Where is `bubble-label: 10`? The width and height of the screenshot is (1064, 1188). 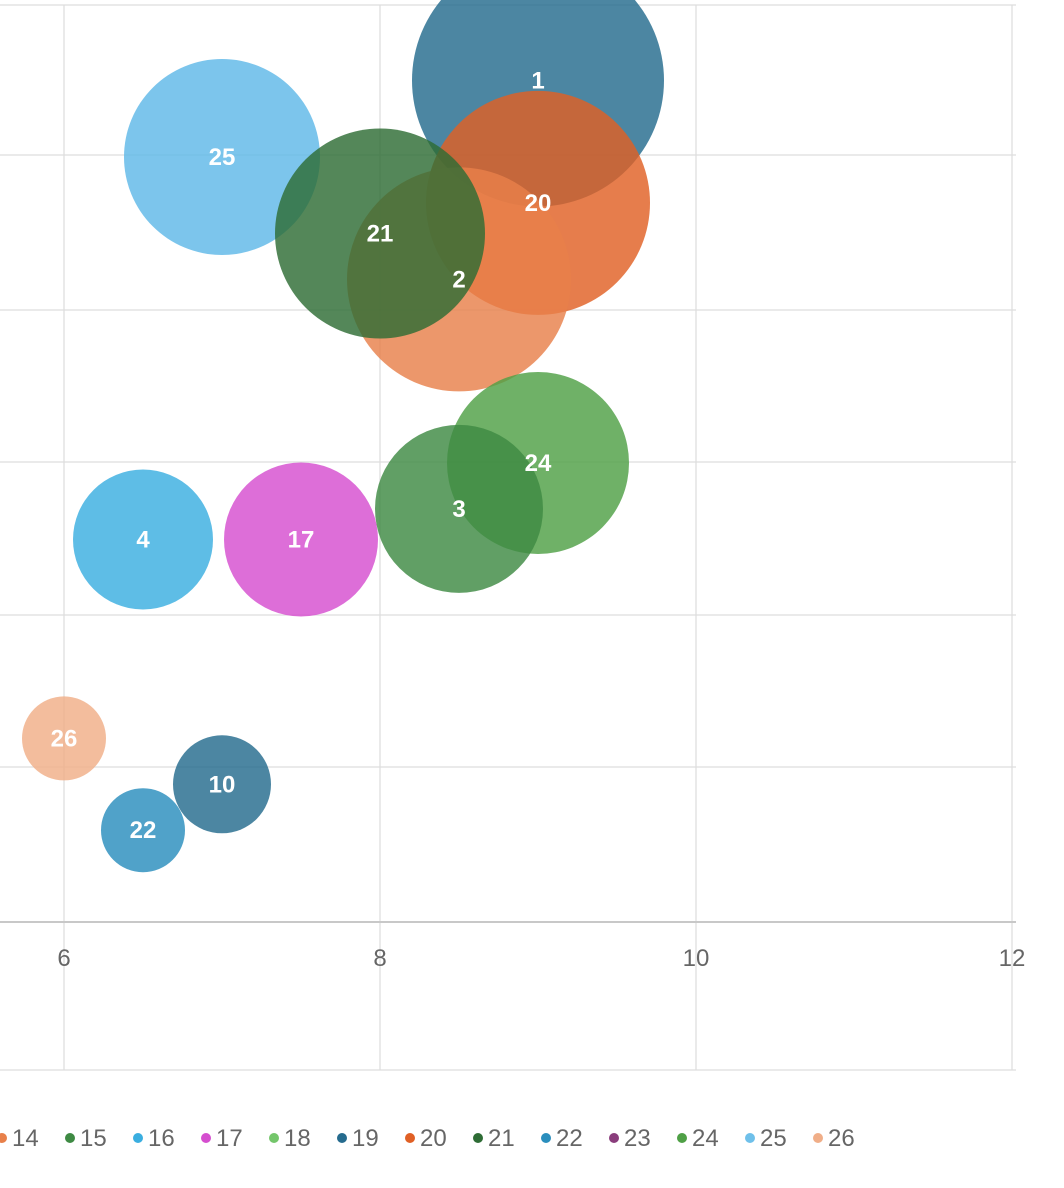 bubble-label: 10 is located at coordinates (222, 784).